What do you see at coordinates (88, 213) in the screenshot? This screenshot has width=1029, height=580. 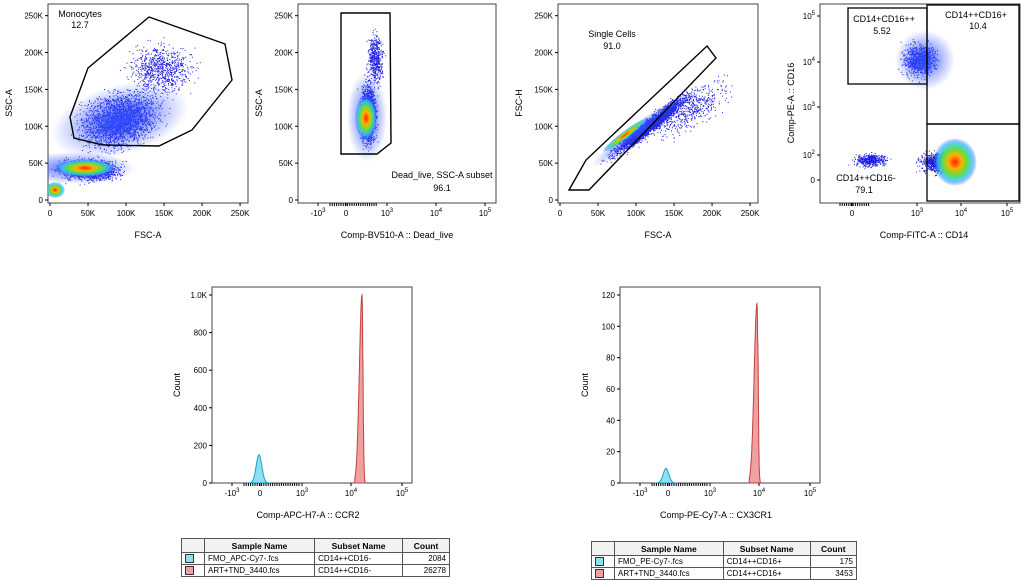 I see `p1-x-tick-label: 50K` at bounding box center [88, 213].